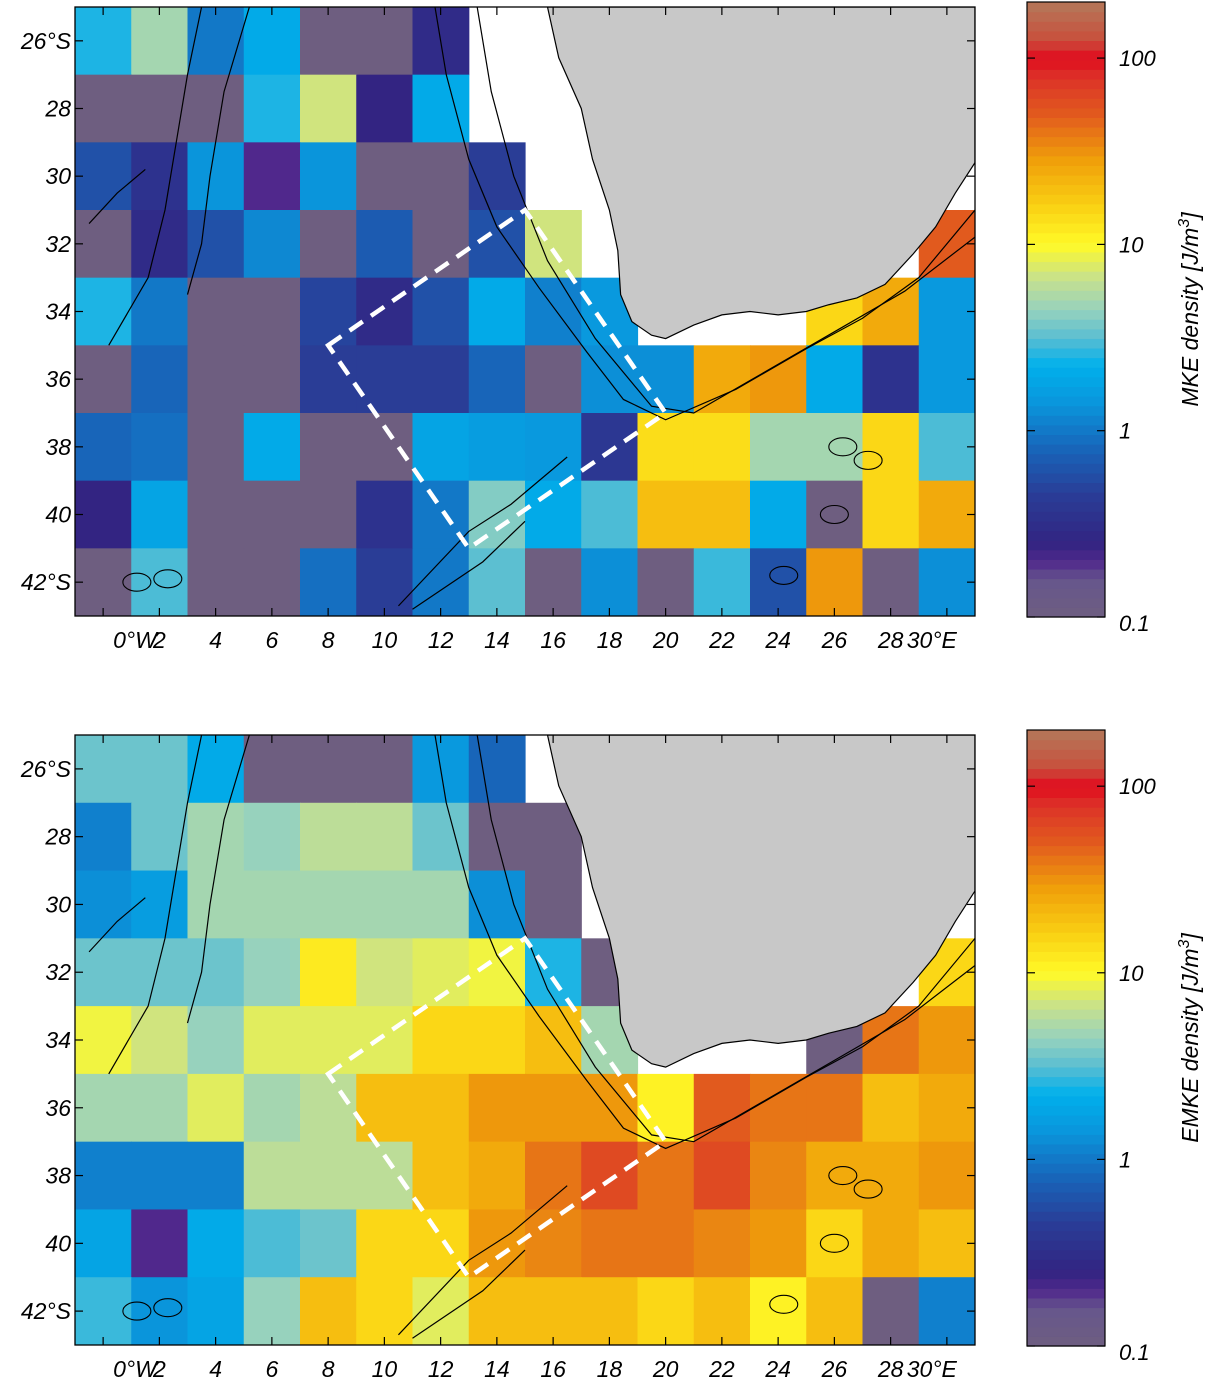 The image size is (1221, 1385). What do you see at coordinates (553, 1369) in the screenshot?
I see `x-tick-label: 16` at bounding box center [553, 1369].